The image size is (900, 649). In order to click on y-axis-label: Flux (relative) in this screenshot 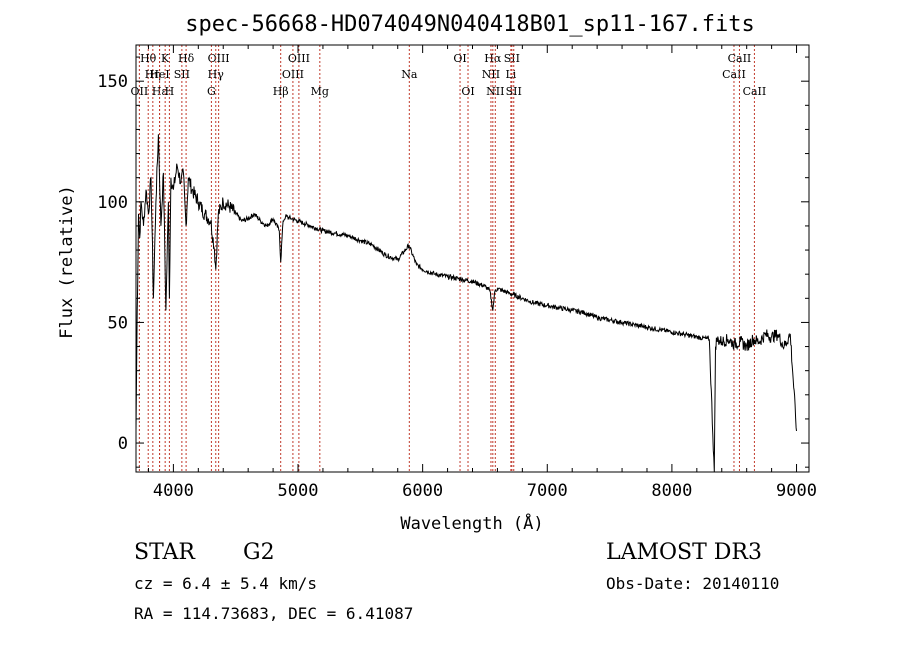, I will do `click(67, 262)`.